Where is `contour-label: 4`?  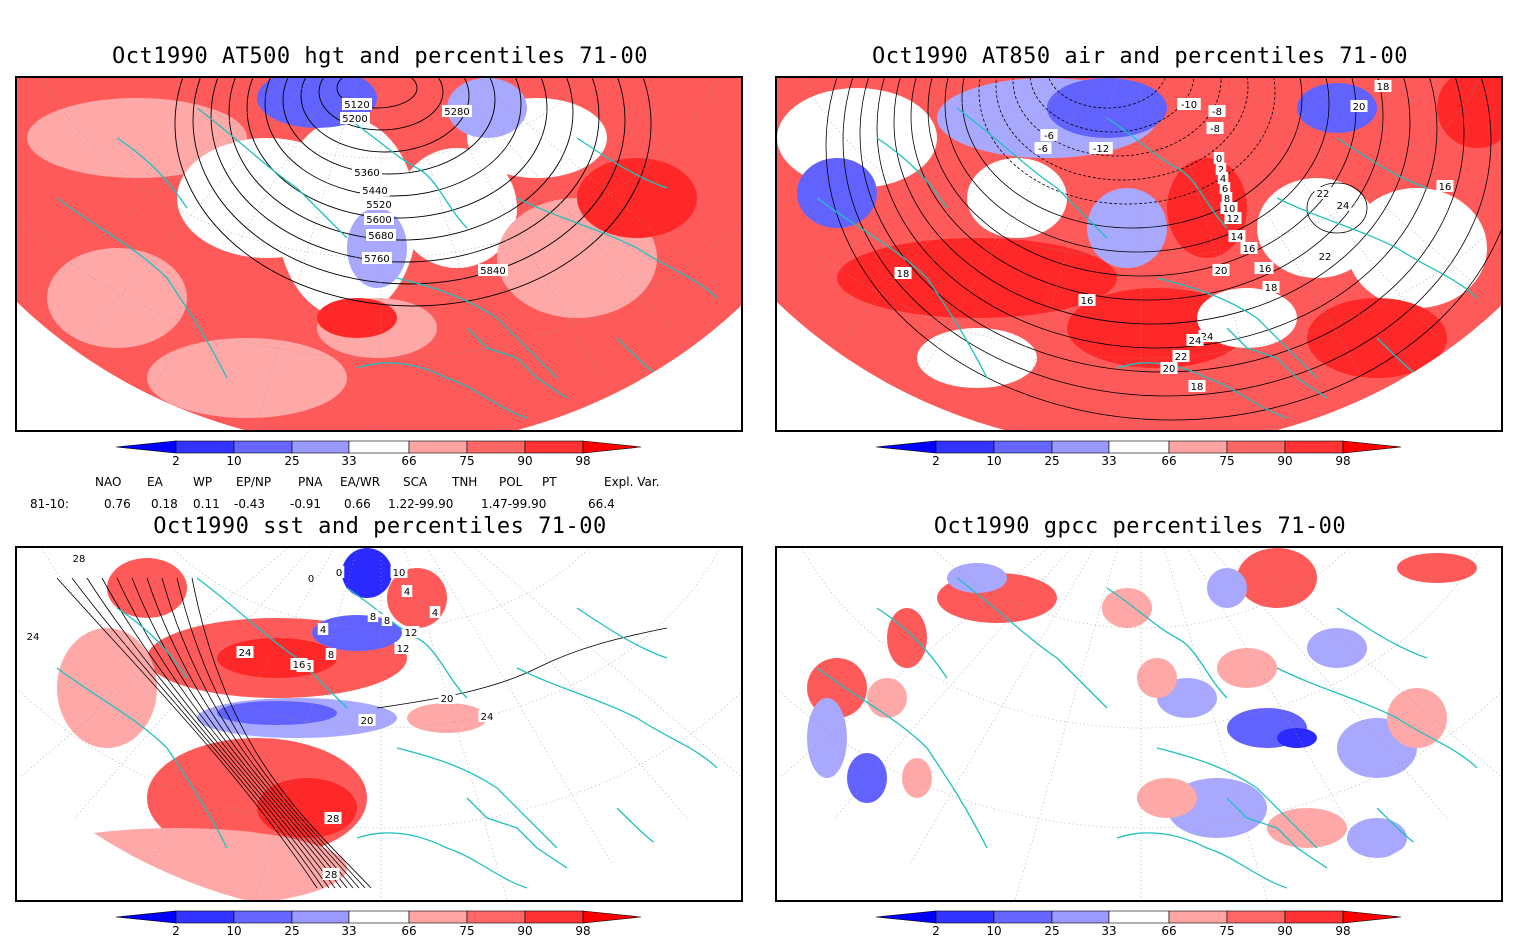 contour-label: 4 is located at coordinates (1223, 178).